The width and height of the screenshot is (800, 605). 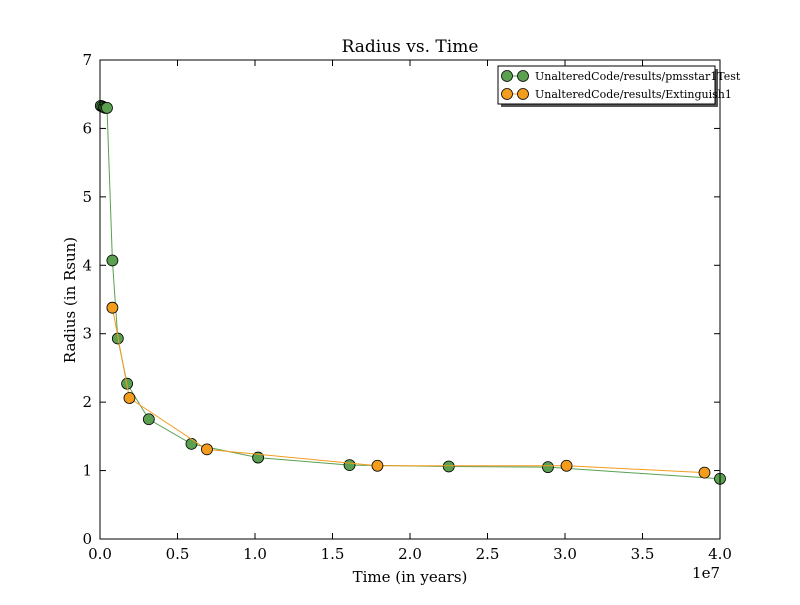 I want to click on legend-box, so click(x=606, y=85).